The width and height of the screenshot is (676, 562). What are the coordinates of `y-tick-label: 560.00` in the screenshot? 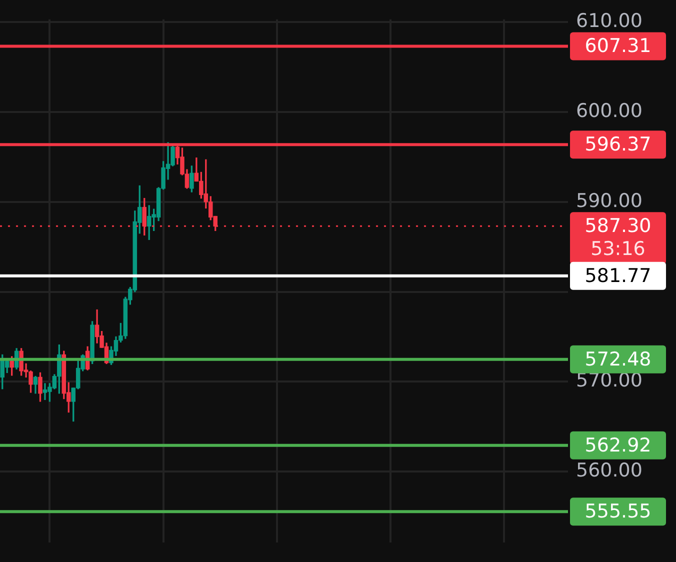 It's located at (609, 471).